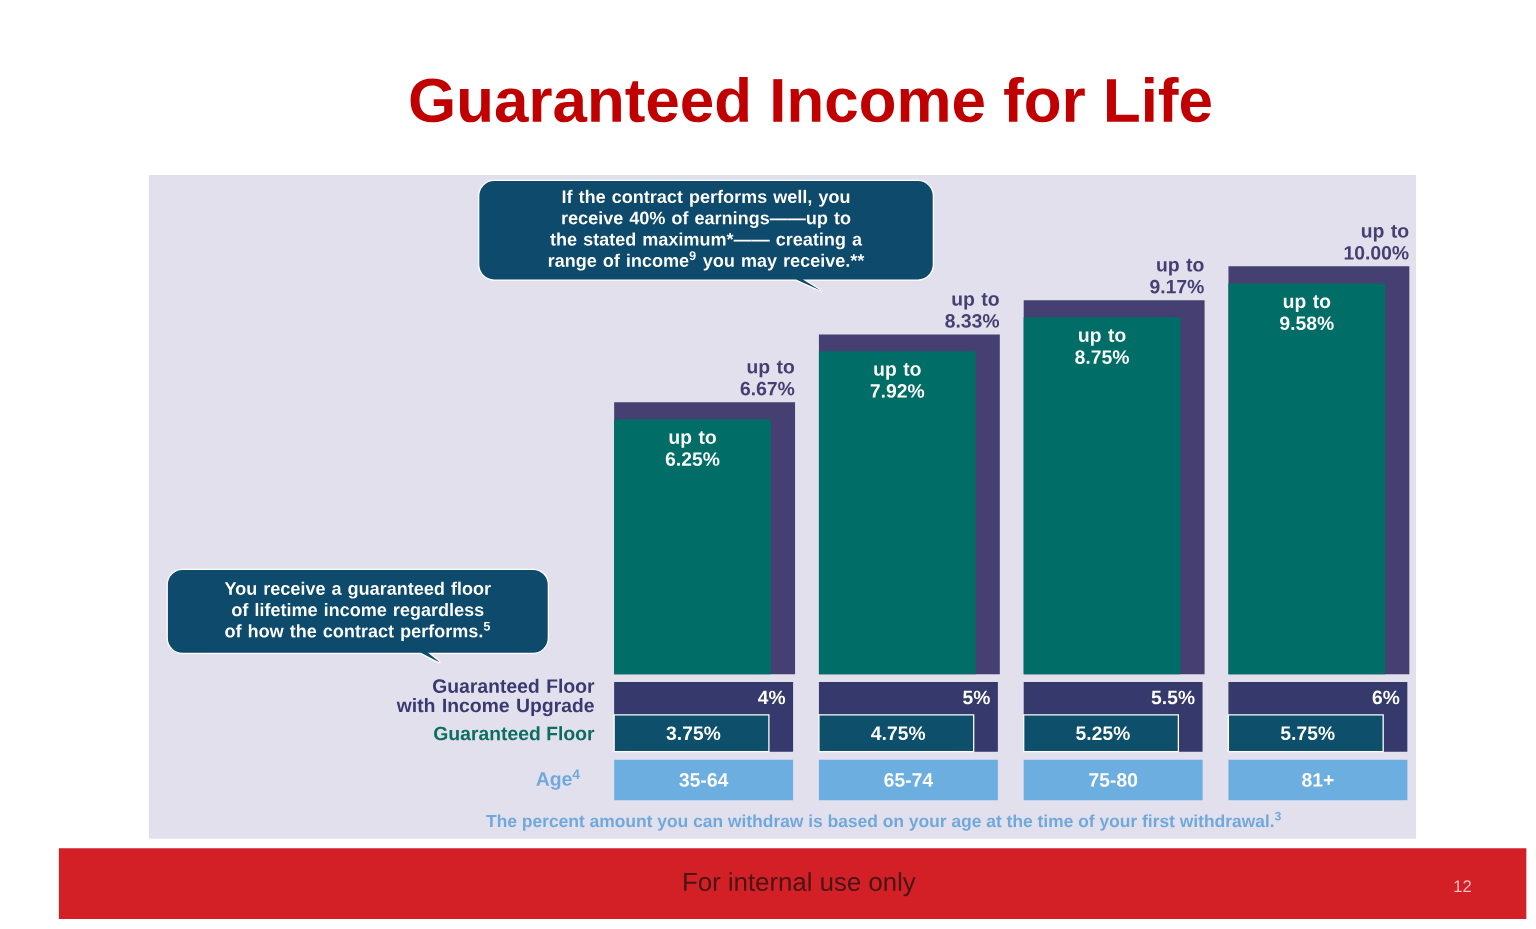 The width and height of the screenshot is (1536, 929). I want to click on text: 5.25%, so click(1103, 733).